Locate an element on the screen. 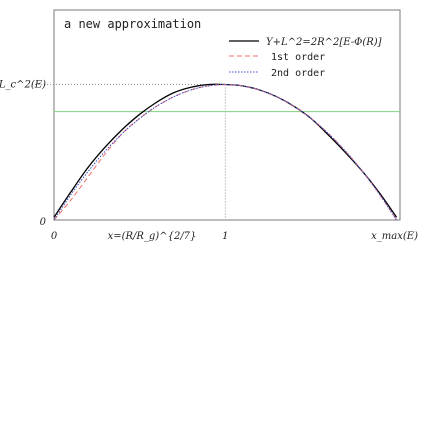 Image resolution: width=436 pixels, height=436 pixels. legend: Y+L^2=2R^2[E-Φ(R)] 1st order 2nd order is located at coordinates (305, 58).